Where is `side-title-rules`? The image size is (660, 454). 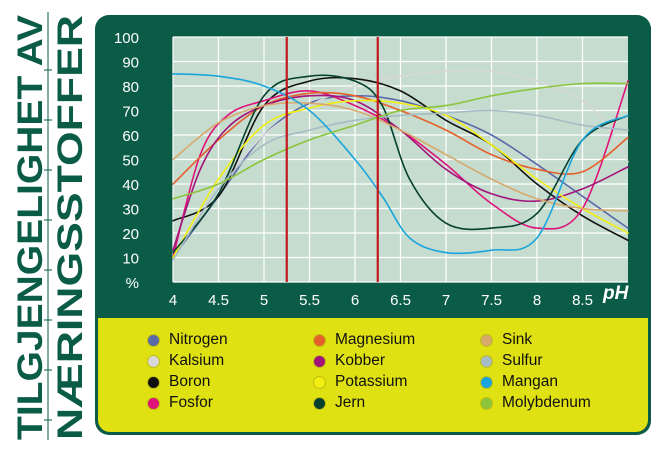
side-title-rules is located at coordinates (48, 226).